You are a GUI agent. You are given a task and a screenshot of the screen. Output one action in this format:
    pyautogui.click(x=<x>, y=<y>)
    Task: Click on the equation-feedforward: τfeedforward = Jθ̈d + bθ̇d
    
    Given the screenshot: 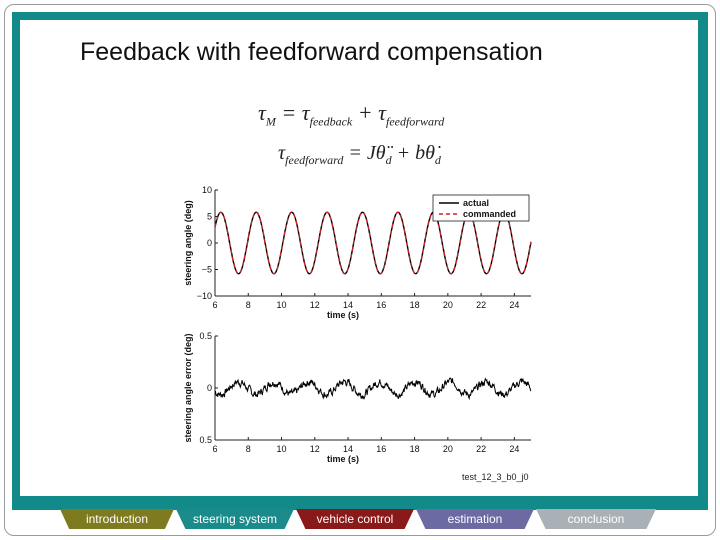 What is the action you would take?
    pyautogui.click(x=359, y=154)
    